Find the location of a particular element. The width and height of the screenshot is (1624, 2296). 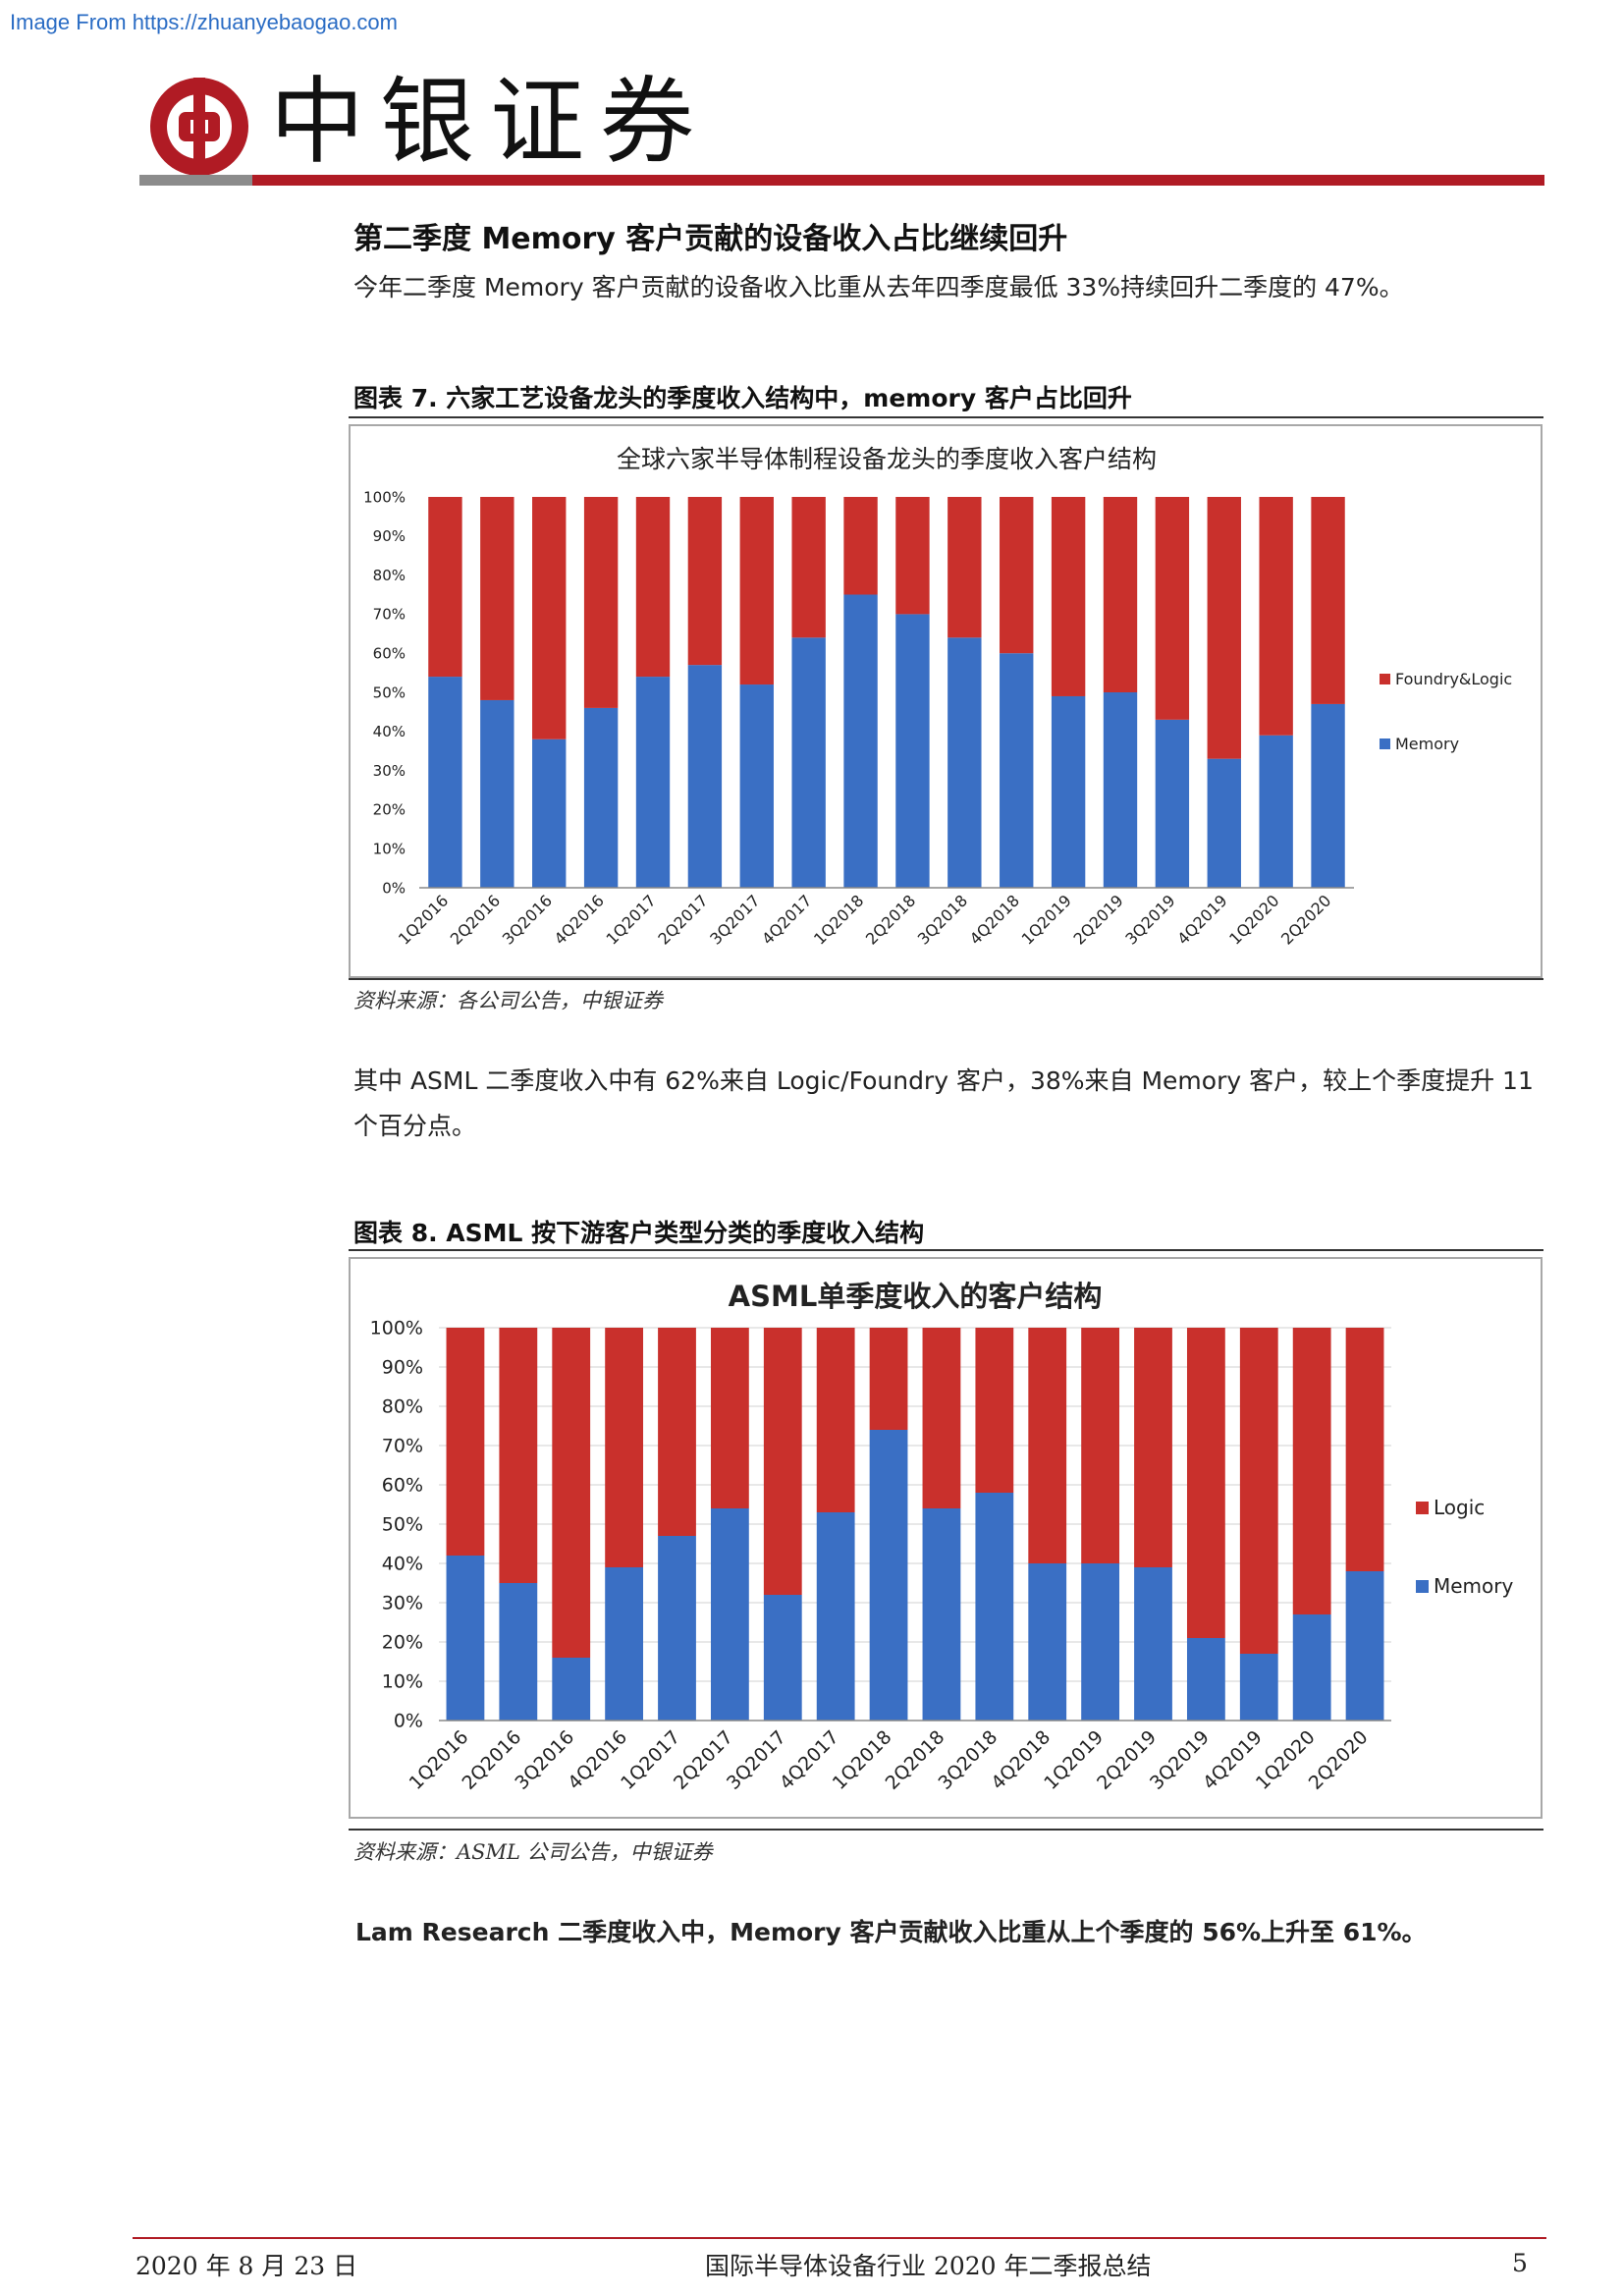

chart-1-bar-other-4Q2016 is located at coordinates (601, 602).